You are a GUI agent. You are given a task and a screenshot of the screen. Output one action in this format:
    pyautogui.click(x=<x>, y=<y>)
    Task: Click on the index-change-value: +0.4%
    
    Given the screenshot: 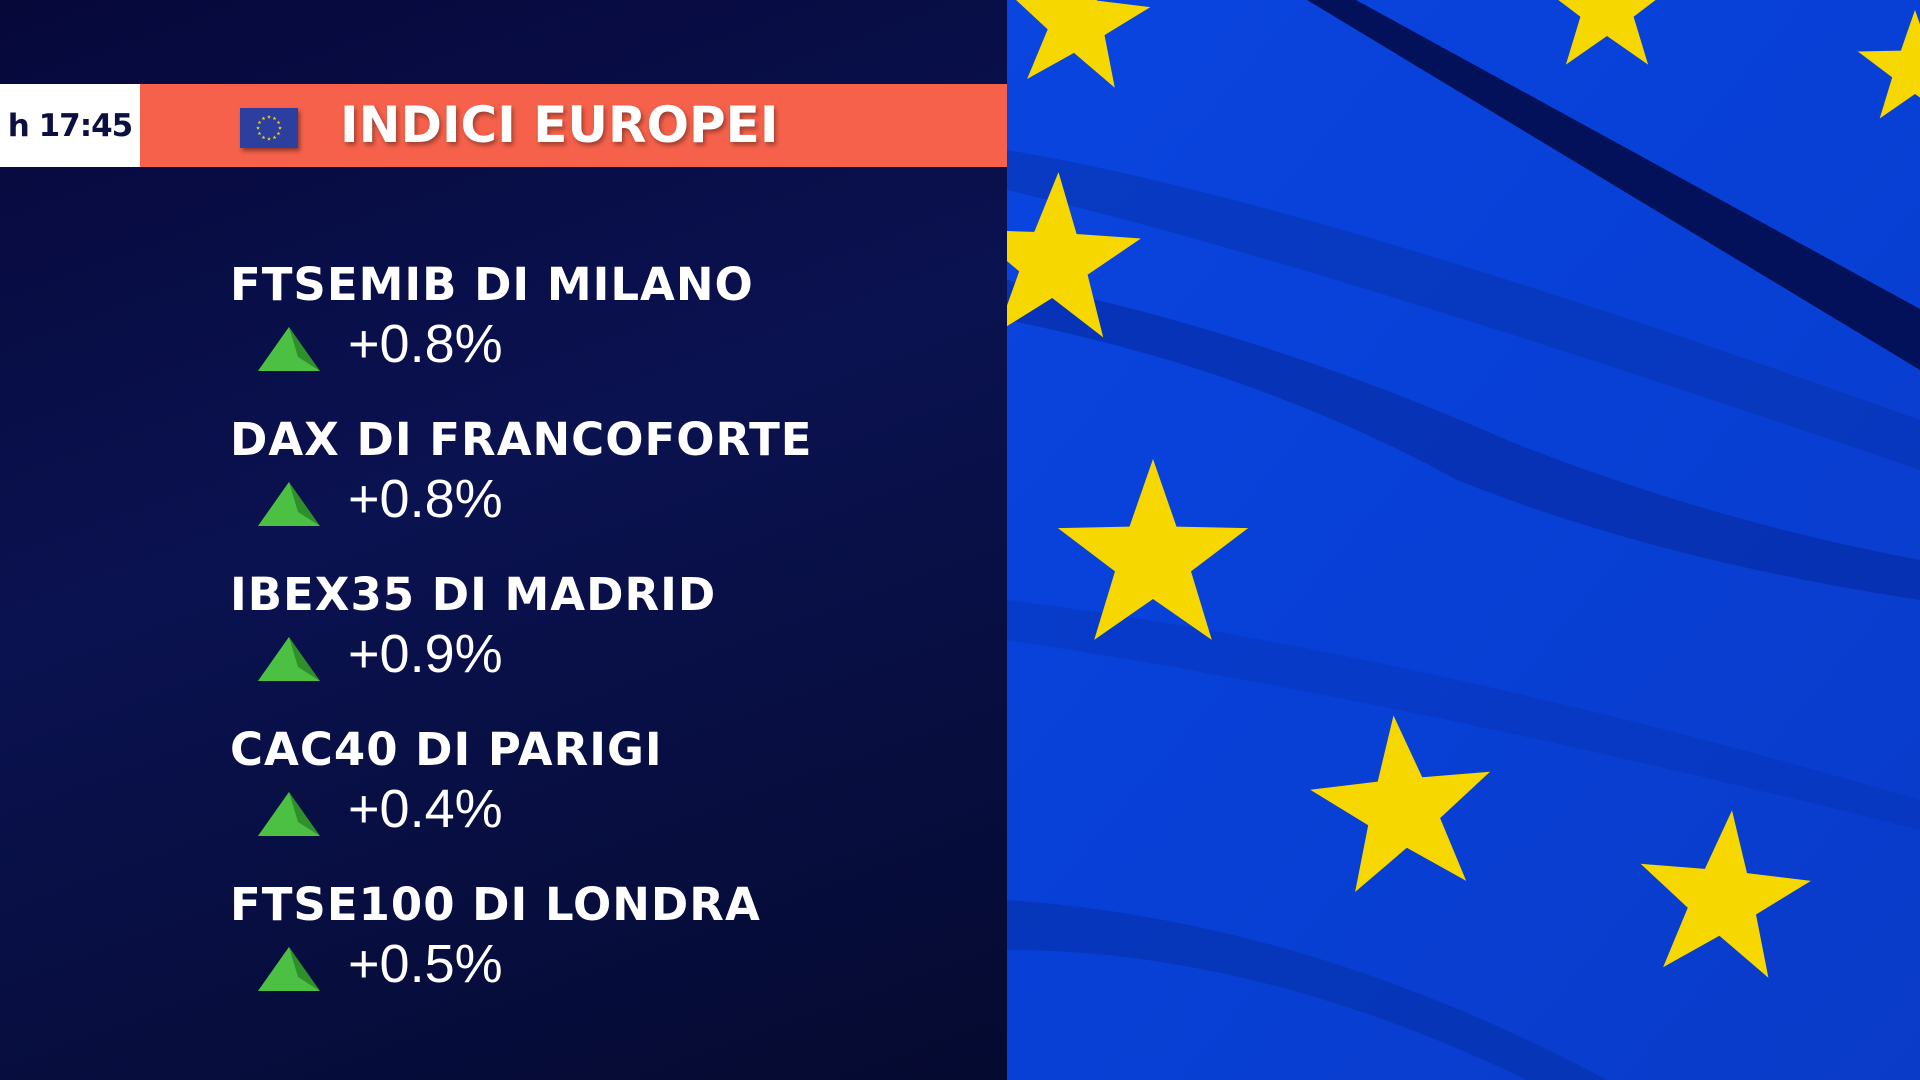 What is the action you would take?
    pyautogui.click(x=425, y=809)
    